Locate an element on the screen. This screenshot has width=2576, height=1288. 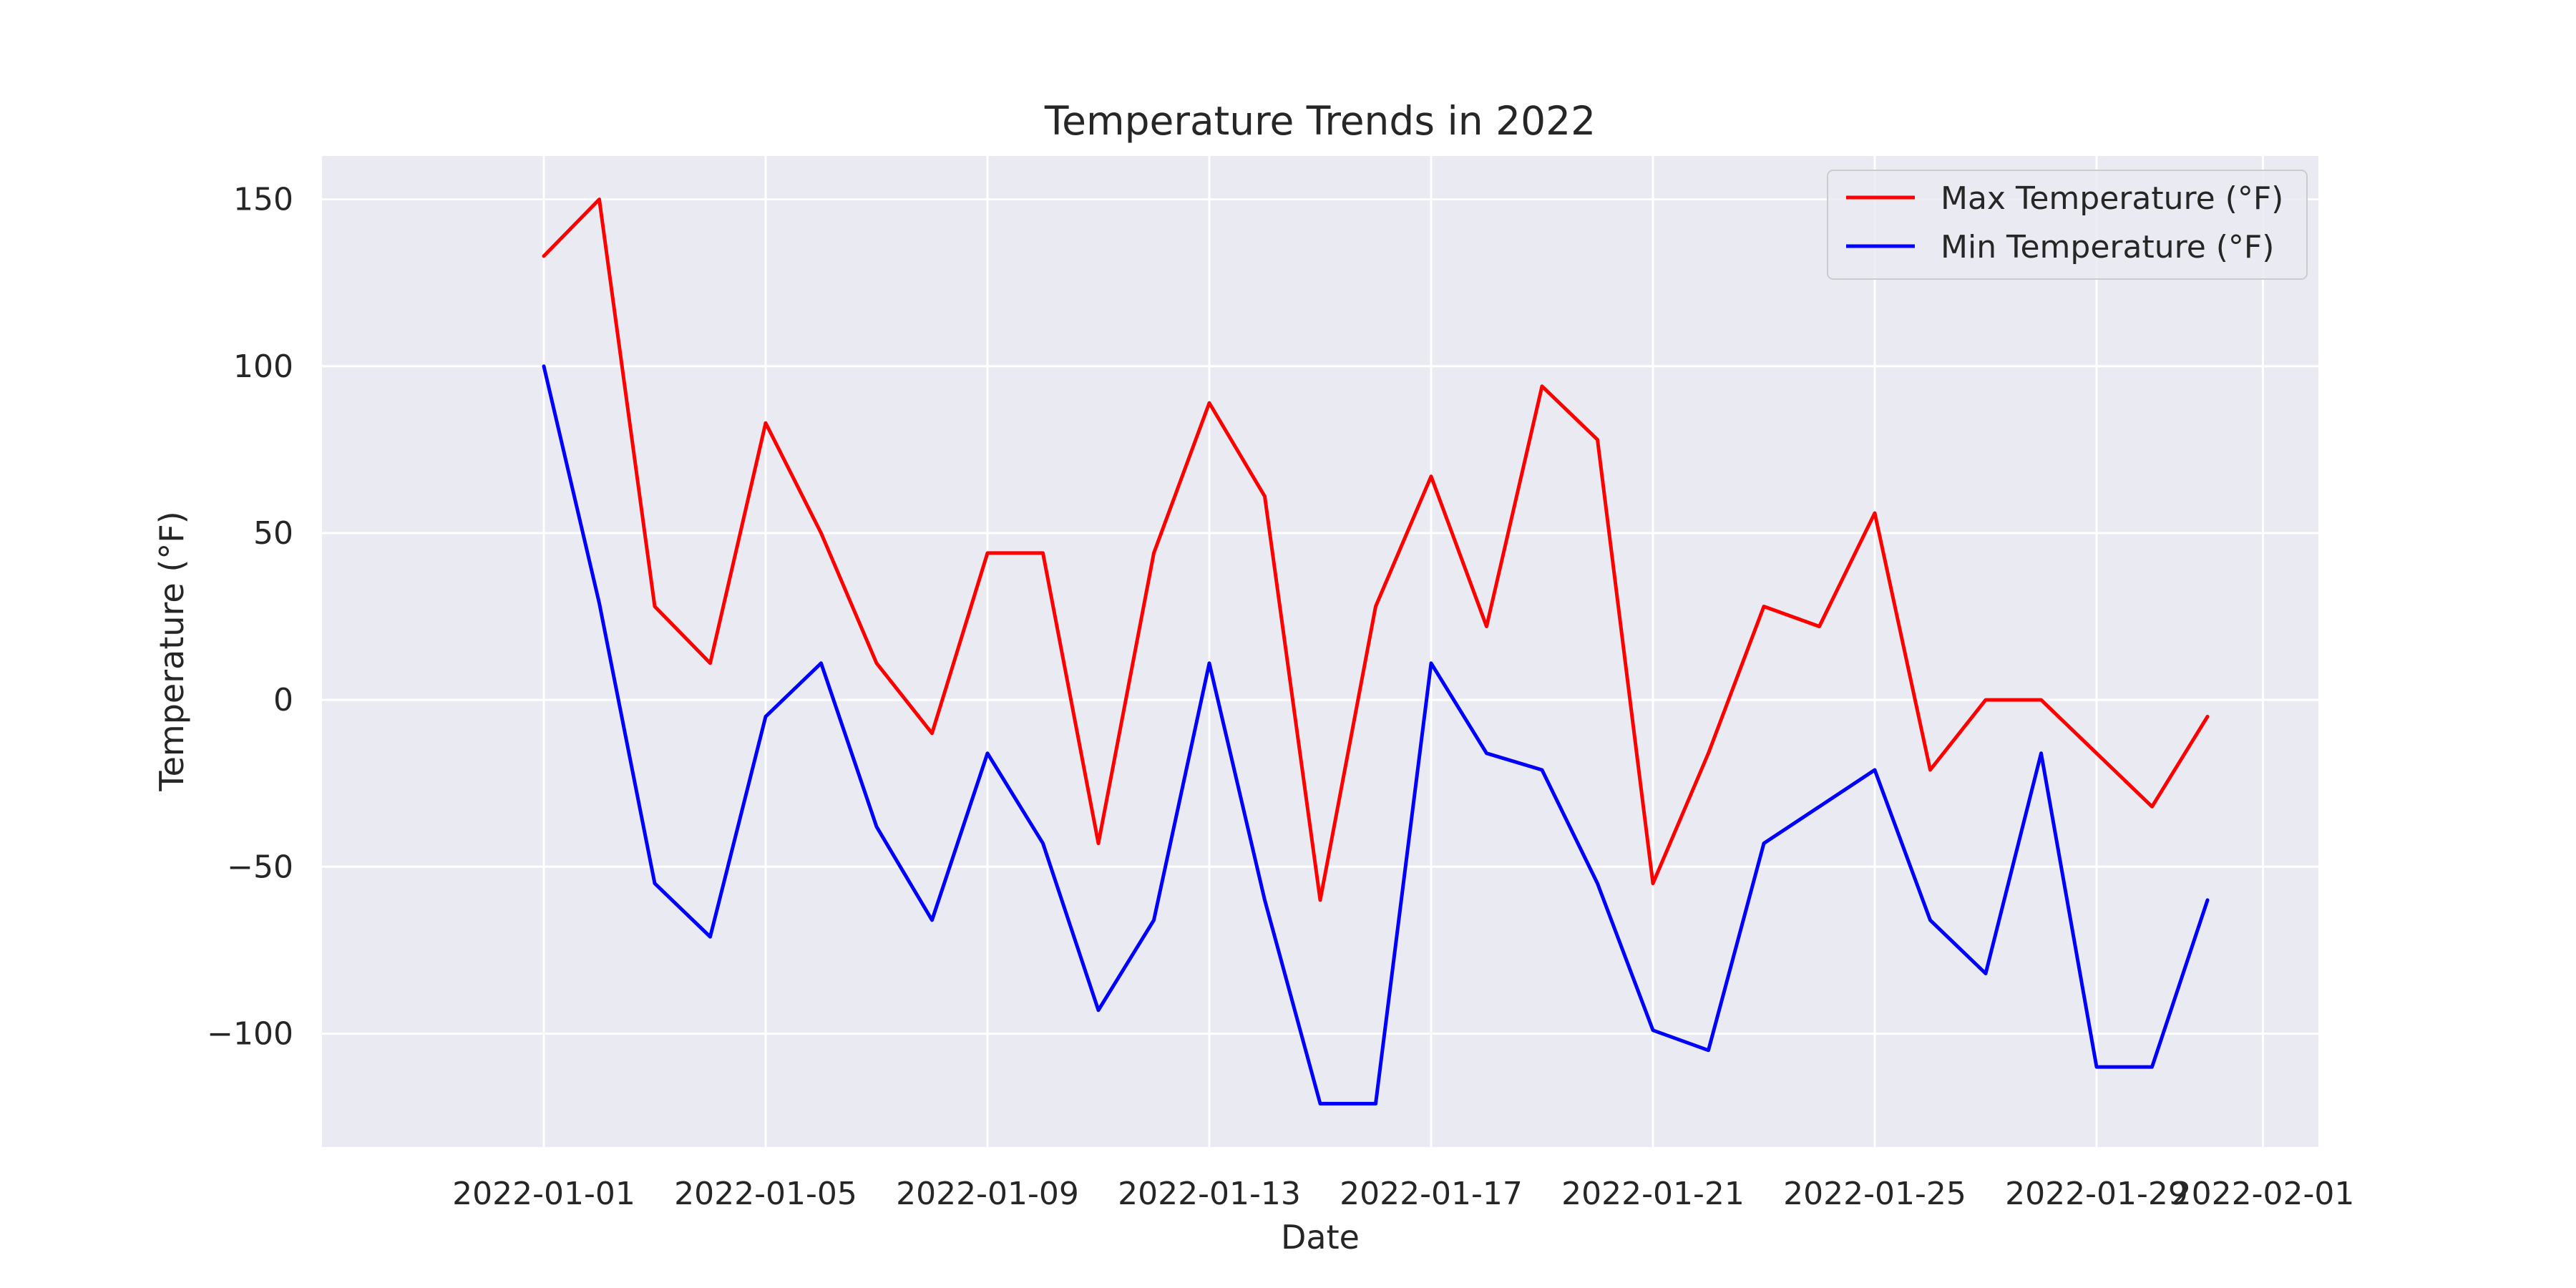
x-tick-label: 2022-01-13 is located at coordinates (1209, 1194).